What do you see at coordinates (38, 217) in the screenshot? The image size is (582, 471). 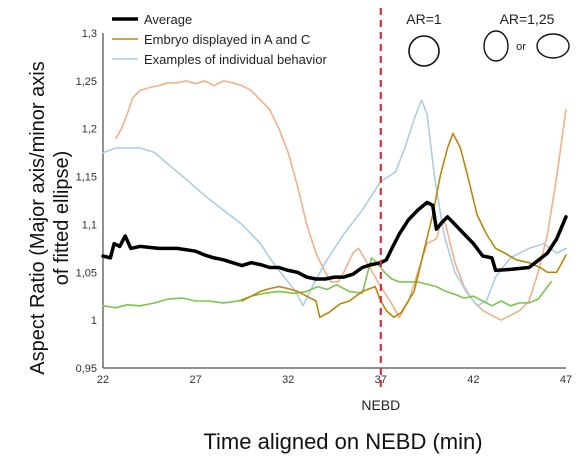 I see `y-axis-label-line1: Aspect Ratio (Major axis/minor axis` at bounding box center [38, 217].